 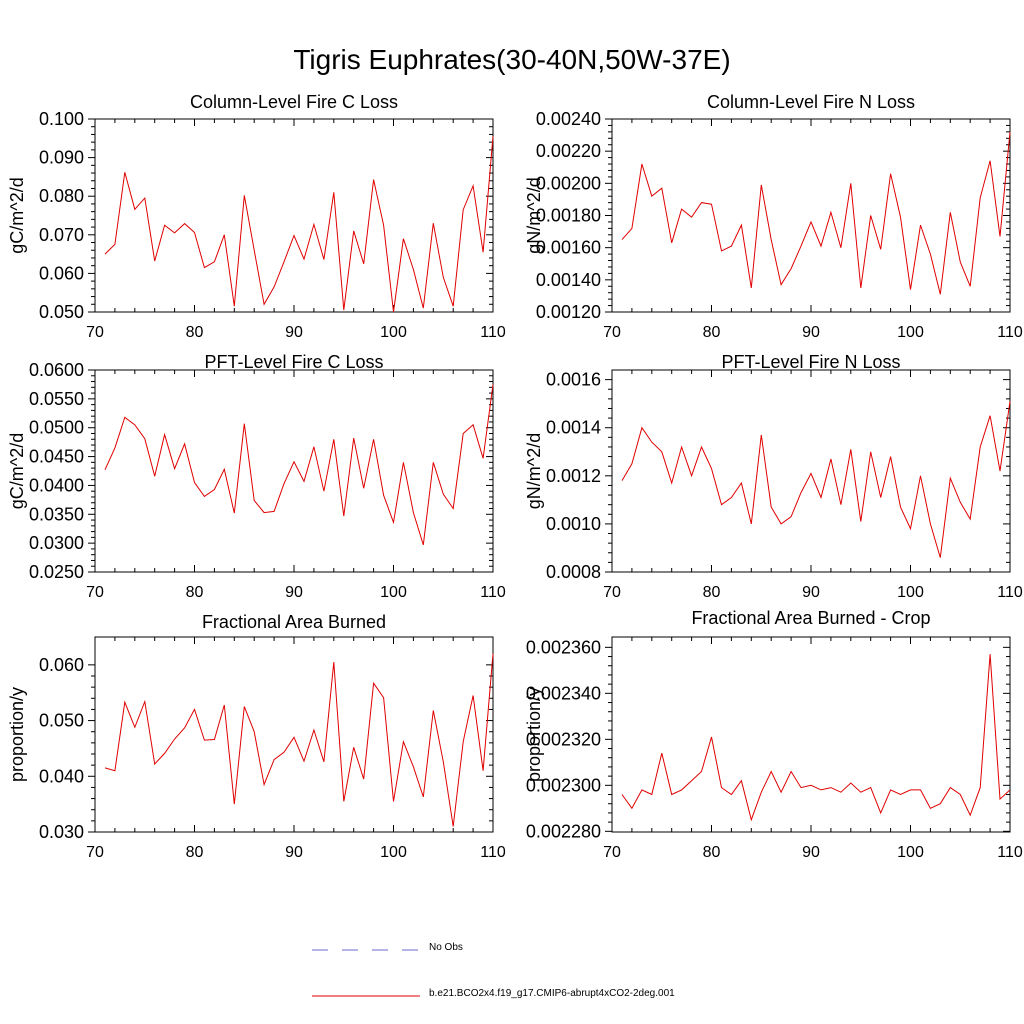 What do you see at coordinates (568, 312) in the screenshot?
I see `y-tick-label: 0.00120` at bounding box center [568, 312].